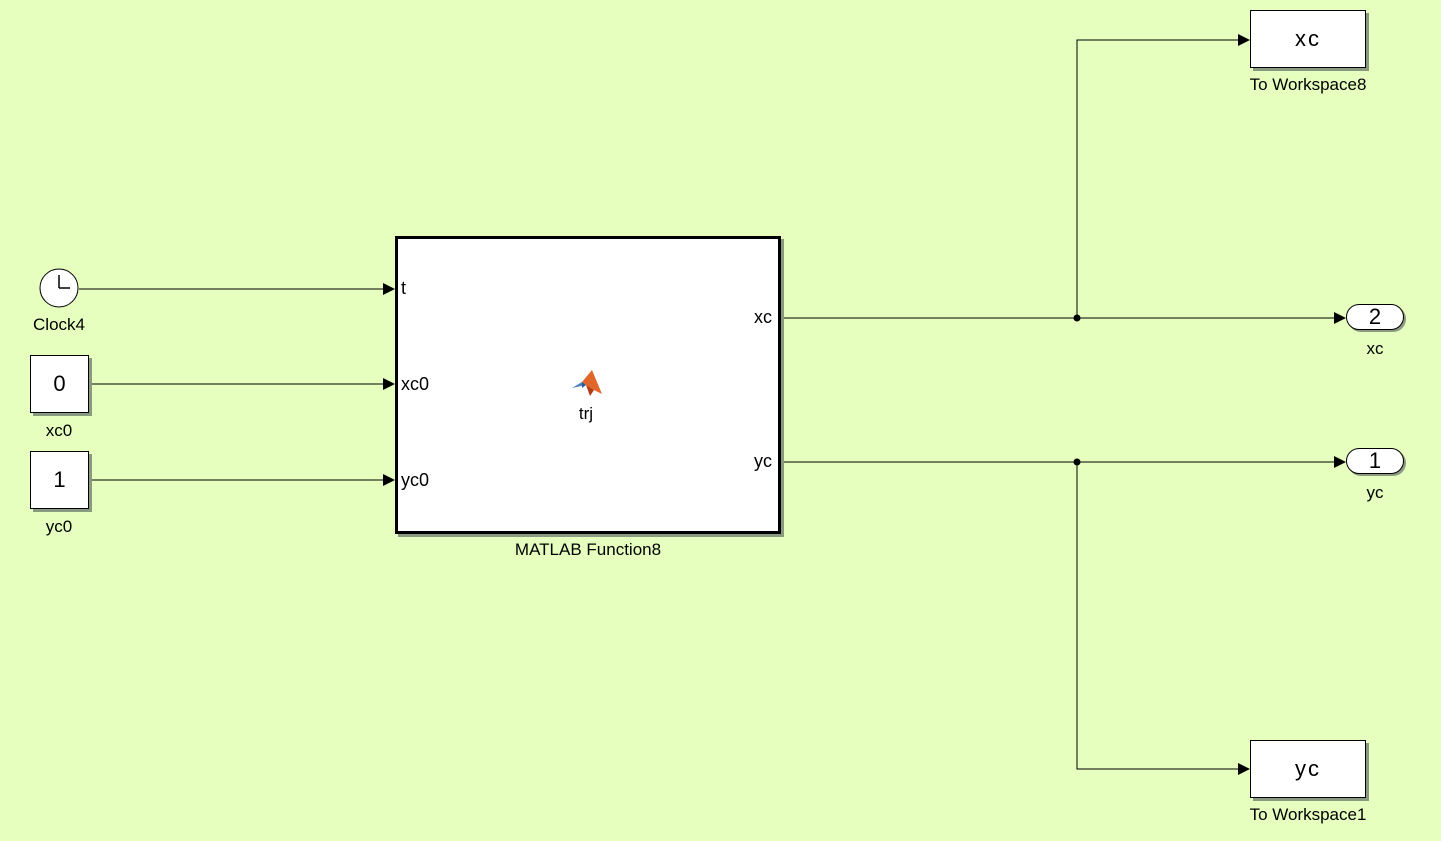 The image size is (1441, 841). What do you see at coordinates (1163, 618) in the screenshot?
I see `wire-yc-to-workspace` at bounding box center [1163, 618].